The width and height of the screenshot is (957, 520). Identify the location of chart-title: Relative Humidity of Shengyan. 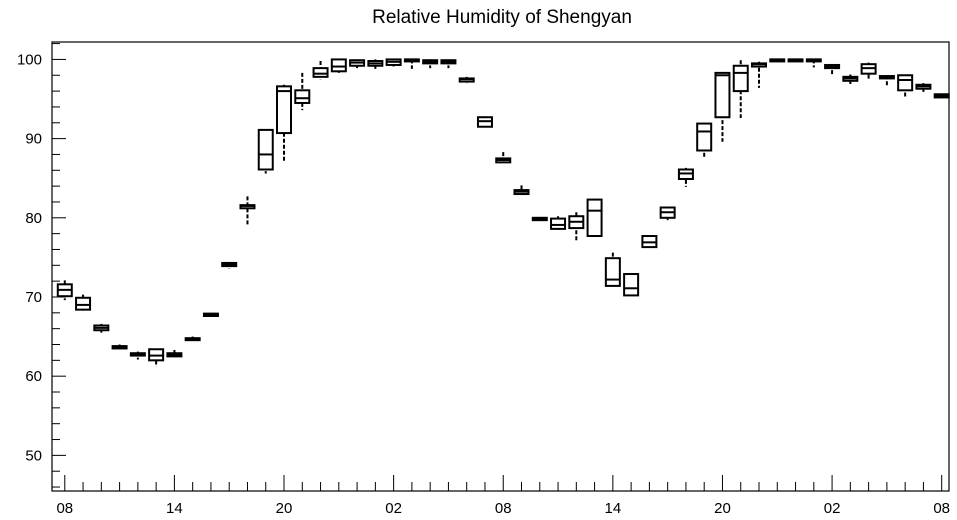
(502, 17).